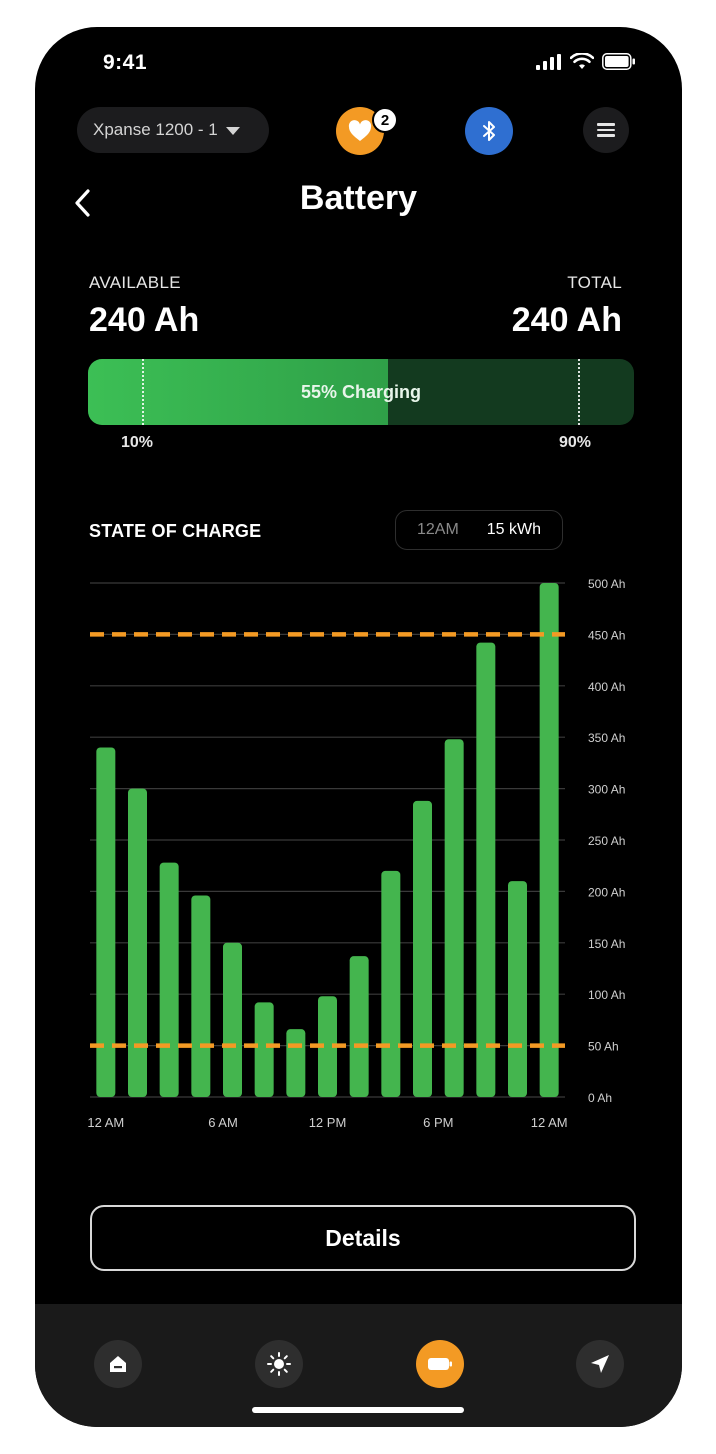 Image resolution: width=716 pixels, height=1454 pixels. What do you see at coordinates (579, 392) in the screenshot?
I see `high-limit-marker` at bounding box center [579, 392].